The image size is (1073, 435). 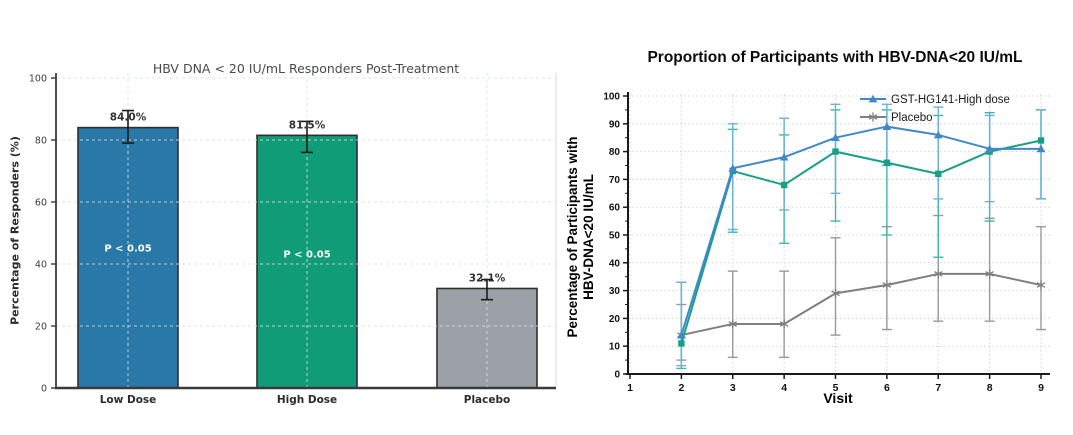 What do you see at coordinates (784, 388) in the screenshot?
I see `svg-text: 4` at bounding box center [784, 388].